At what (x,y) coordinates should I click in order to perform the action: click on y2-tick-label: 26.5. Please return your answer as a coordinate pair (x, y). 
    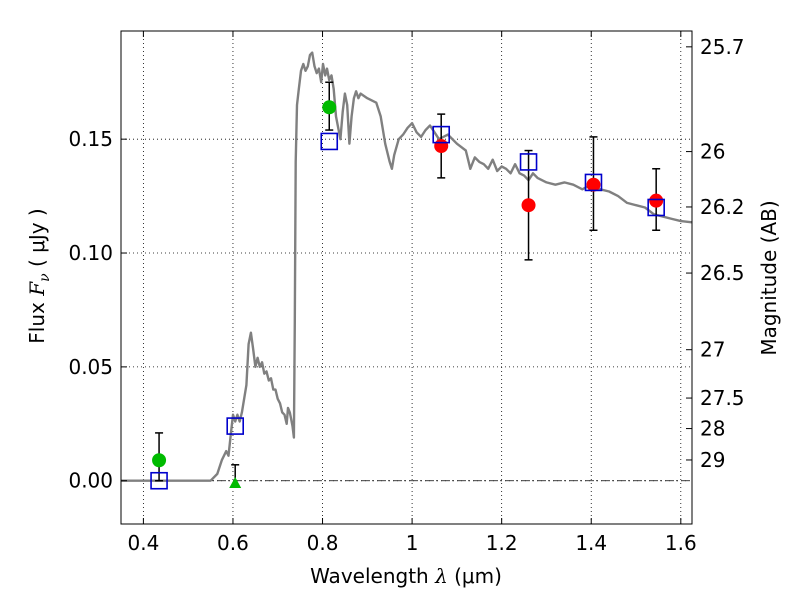
    Looking at the image, I should click on (722, 273).